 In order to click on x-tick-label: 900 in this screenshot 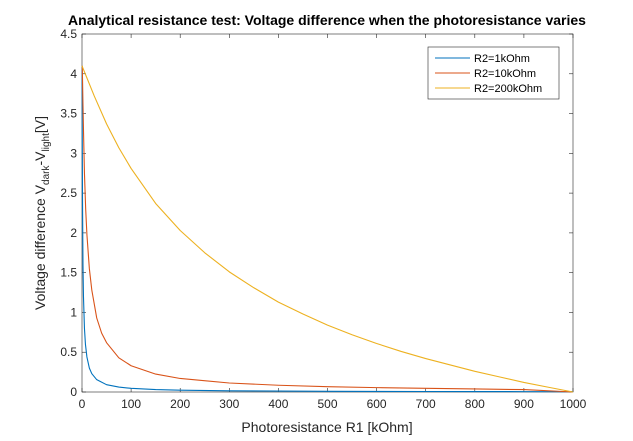, I will do `click(524, 404)`.